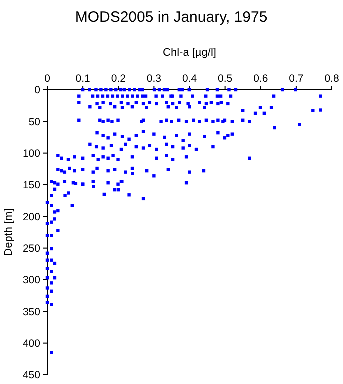 The image size is (343, 384). I want to click on x-tick-label: 0.6, so click(261, 79).